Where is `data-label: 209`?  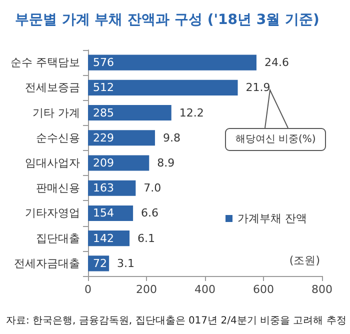
data-label: 209 is located at coordinates (103, 163).